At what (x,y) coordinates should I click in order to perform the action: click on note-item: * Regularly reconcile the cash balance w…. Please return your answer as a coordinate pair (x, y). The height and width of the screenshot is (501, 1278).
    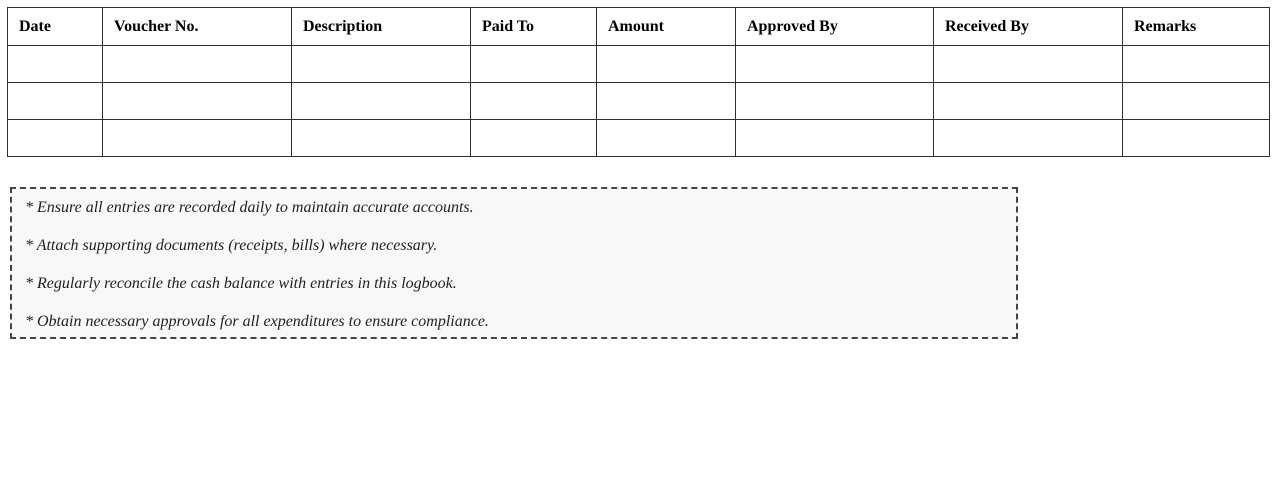
    Looking at the image, I should click on (241, 283).